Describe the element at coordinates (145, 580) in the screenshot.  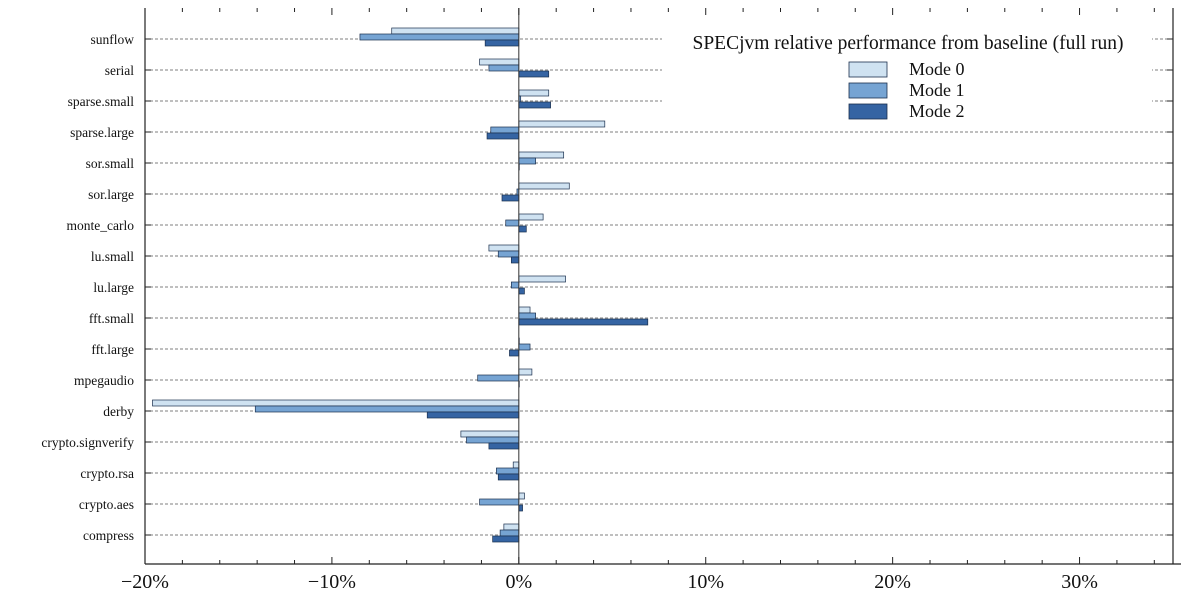
I see `x-tick-label: −20%` at that location.